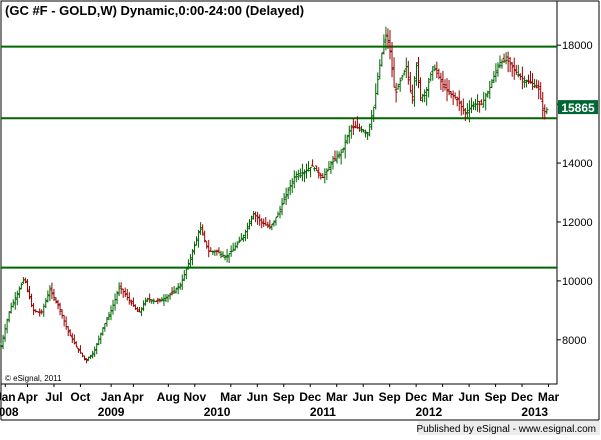 The image size is (601, 440). I want to click on last-price-value: 15865, so click(578, 108).